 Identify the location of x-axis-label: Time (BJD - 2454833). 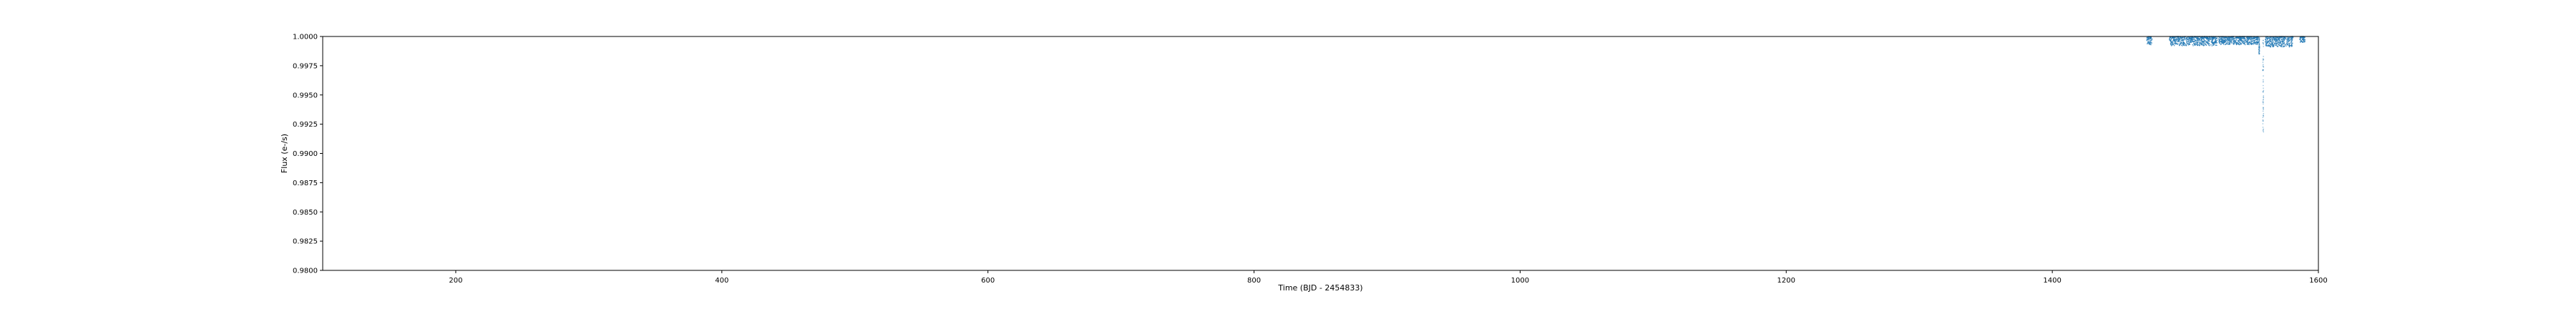
(1319, 288).